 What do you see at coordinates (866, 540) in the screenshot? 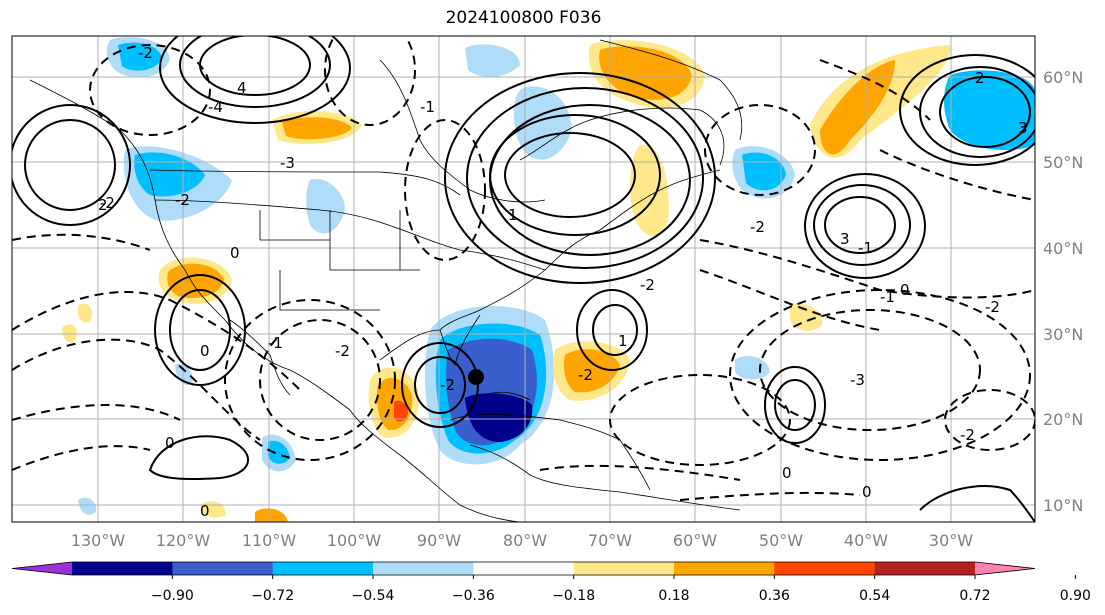
I see `lon-label: 40°W` at bounding box center [866, 540].